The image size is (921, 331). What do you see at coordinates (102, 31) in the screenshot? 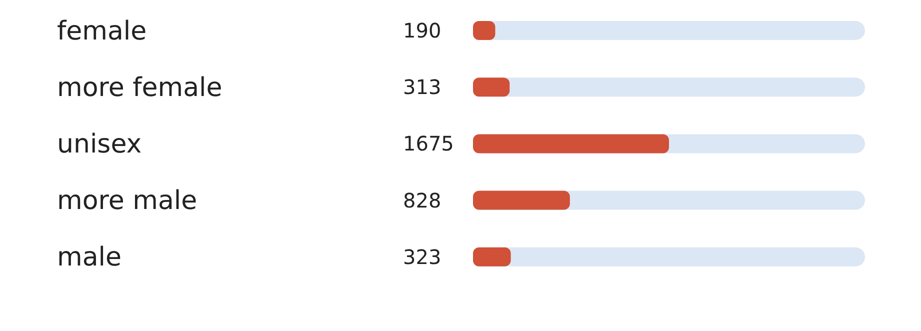
I see `y-tick-label: female` at bounding box center [102, 31].